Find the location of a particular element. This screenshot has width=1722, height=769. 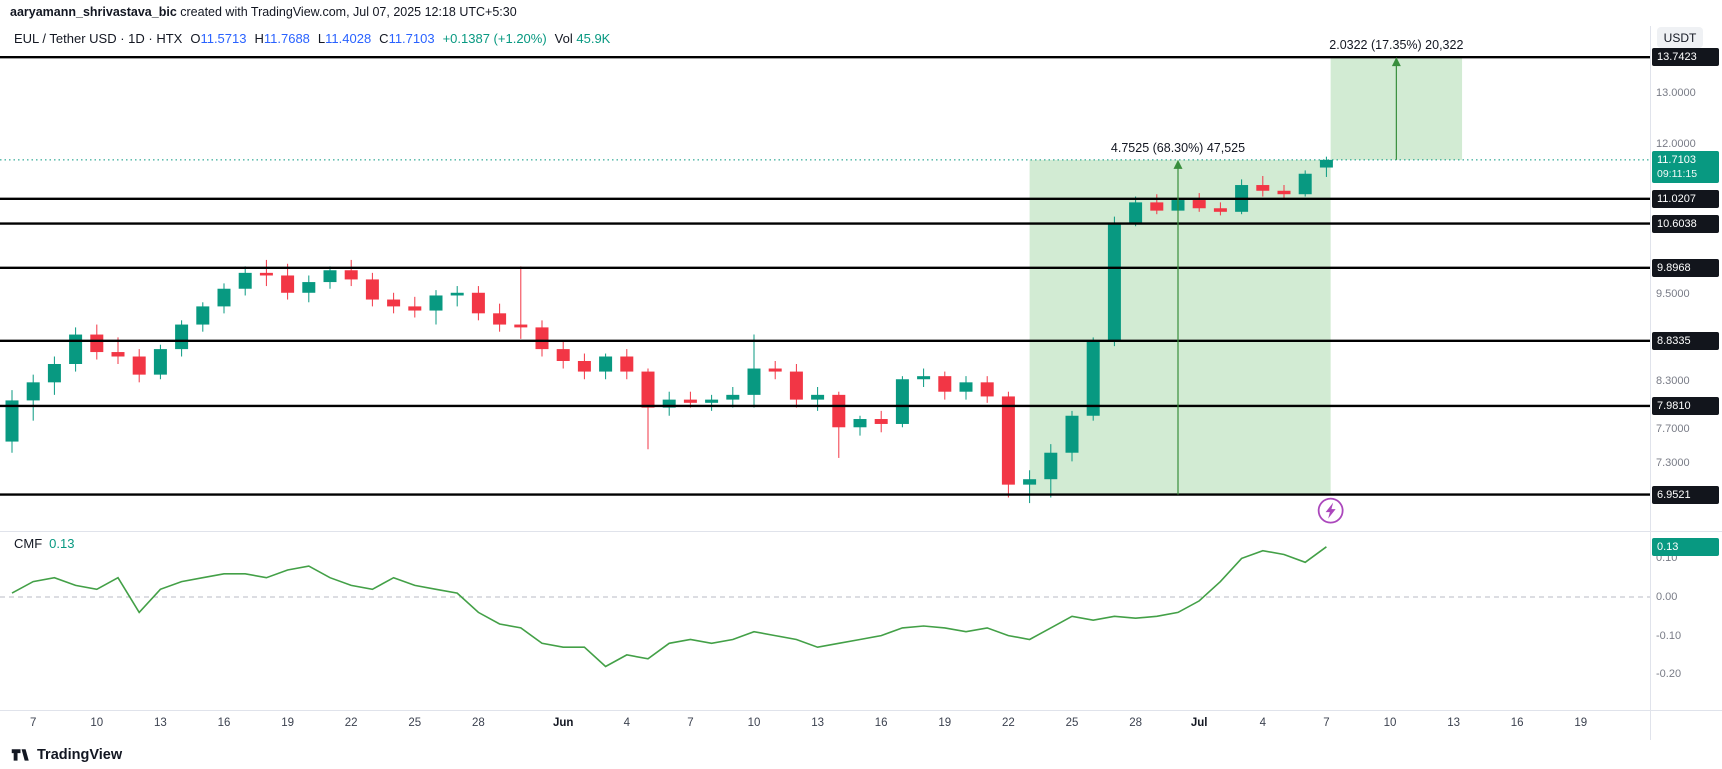

measure-label-1: 4.7525 (68.30%) 47,525 is located at coordinates (1178, 148).